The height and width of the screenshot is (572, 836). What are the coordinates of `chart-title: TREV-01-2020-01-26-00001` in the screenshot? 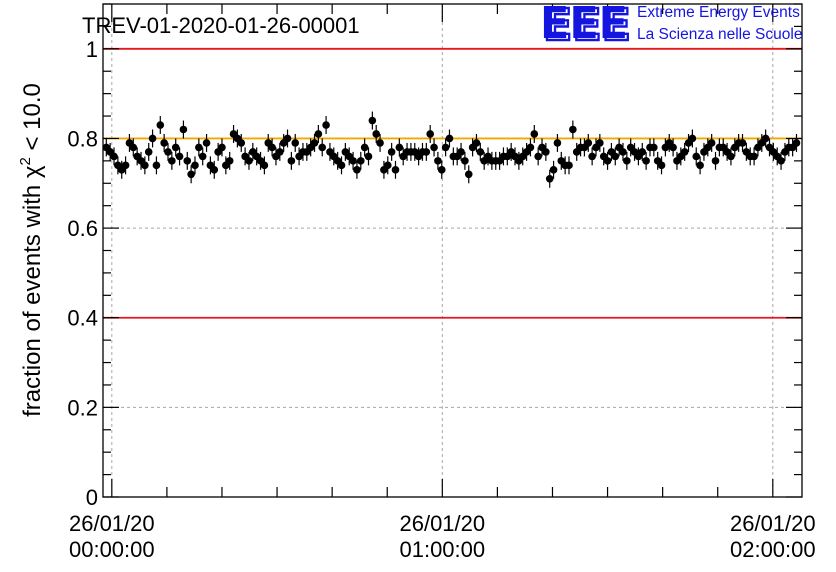 It's located at (221, 25).